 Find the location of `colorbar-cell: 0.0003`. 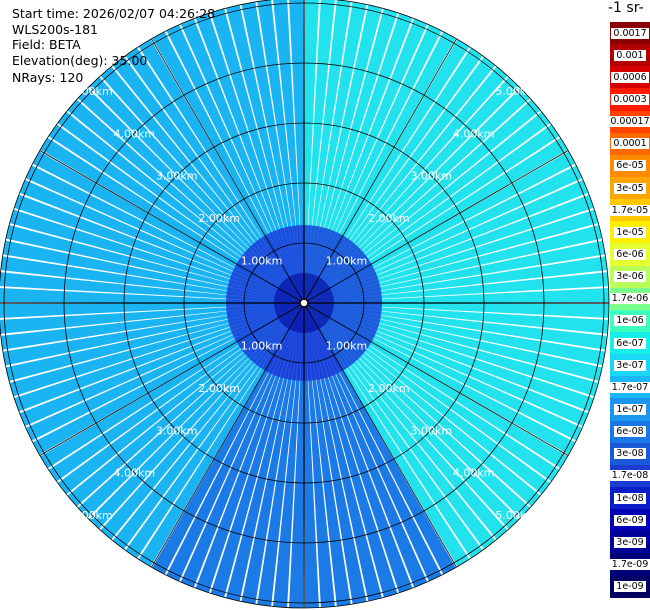

colorbar-cell: 0.0003 is located at coordinates (630, 99).